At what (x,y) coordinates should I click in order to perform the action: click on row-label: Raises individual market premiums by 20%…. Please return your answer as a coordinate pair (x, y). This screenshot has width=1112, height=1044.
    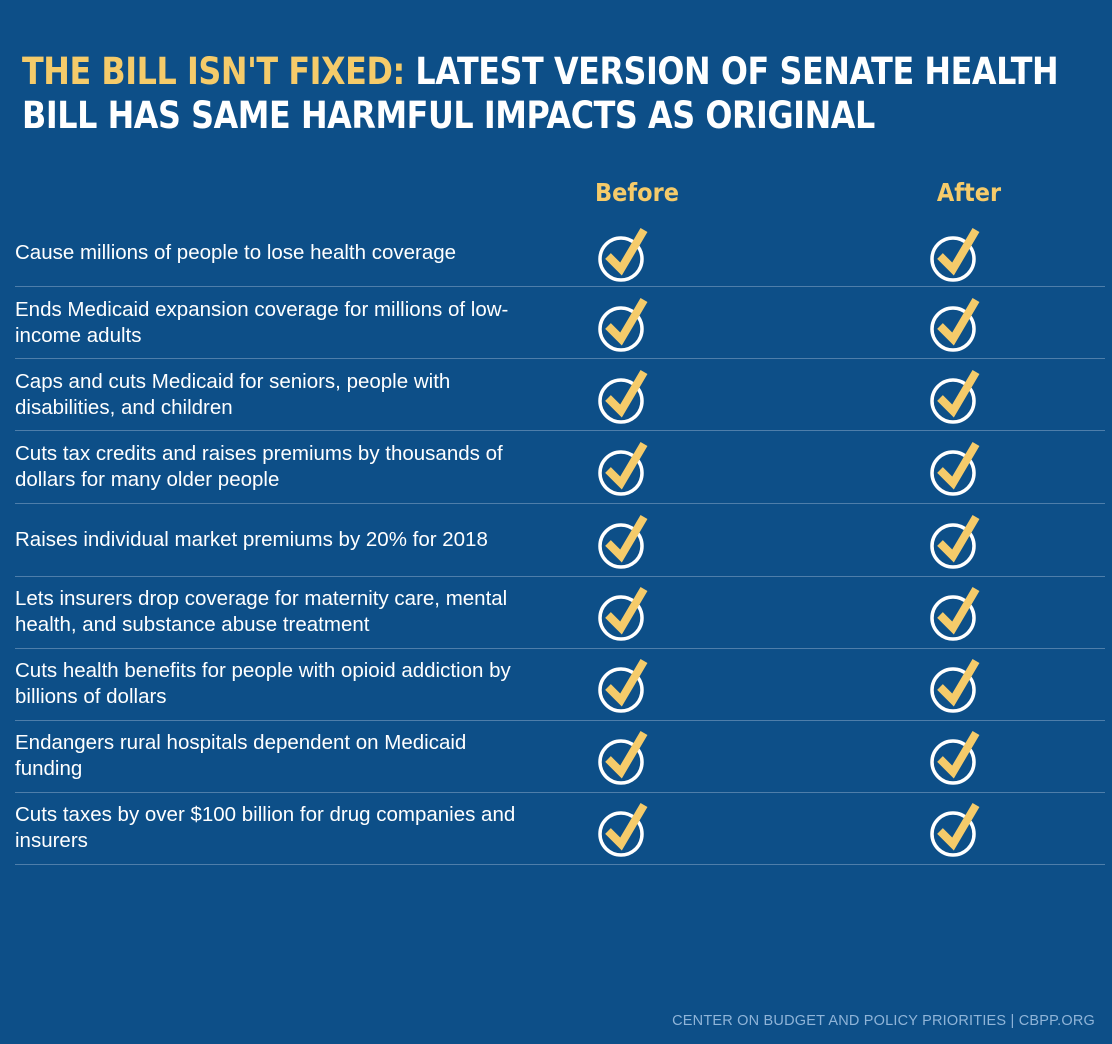
    Looking at the image, I should click on (251, 539).